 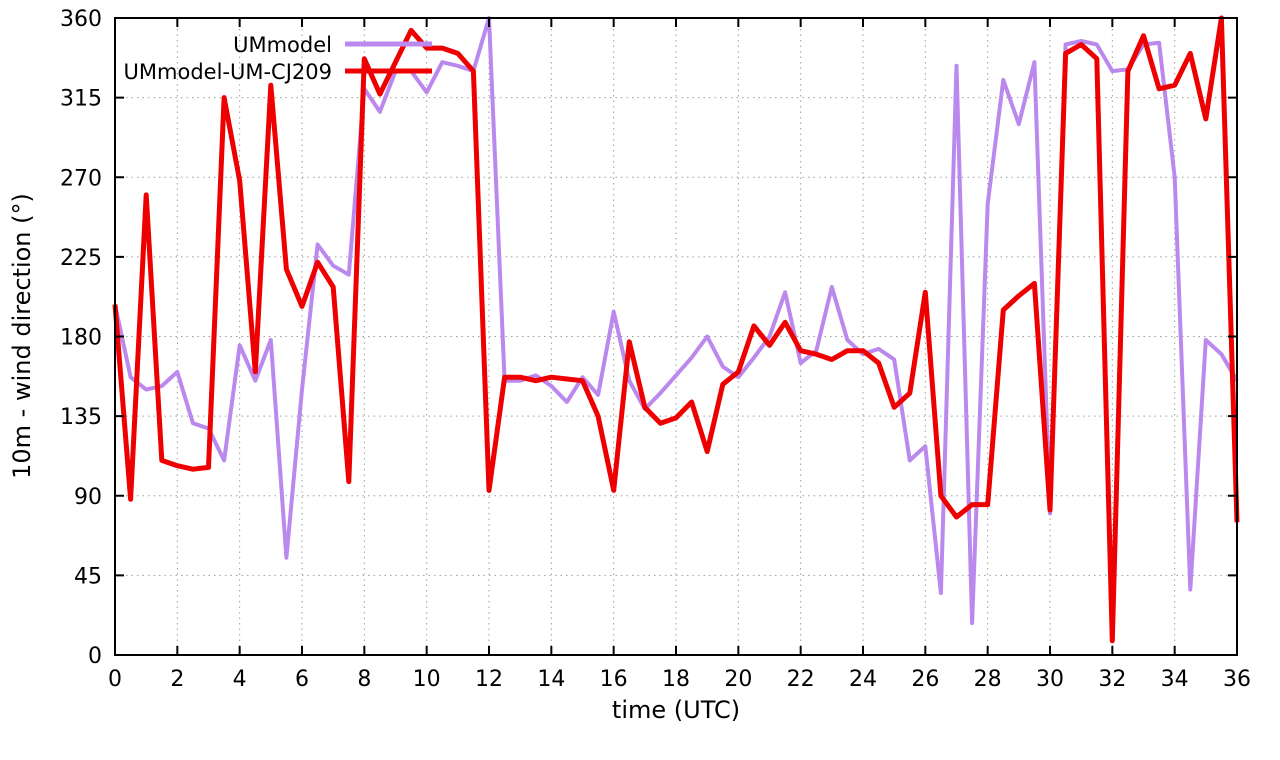 I want to click on x-tick-label: 26, so click(x=925, y=679).